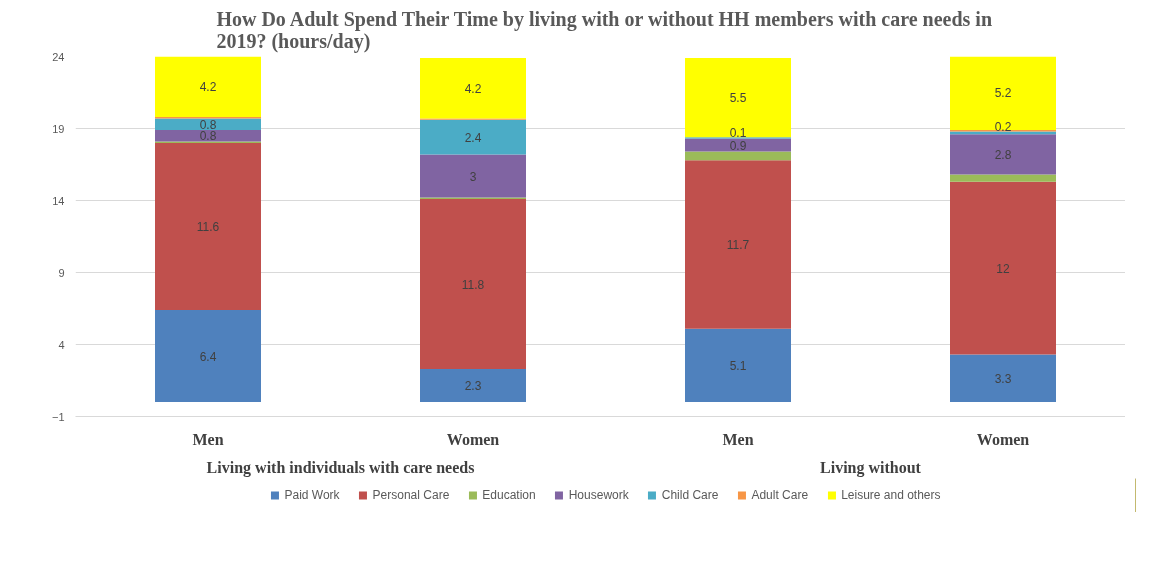 The width and height of the screenshot is (1170, 573). I want to click on legend-label: Adult Care, so click(780, 495).